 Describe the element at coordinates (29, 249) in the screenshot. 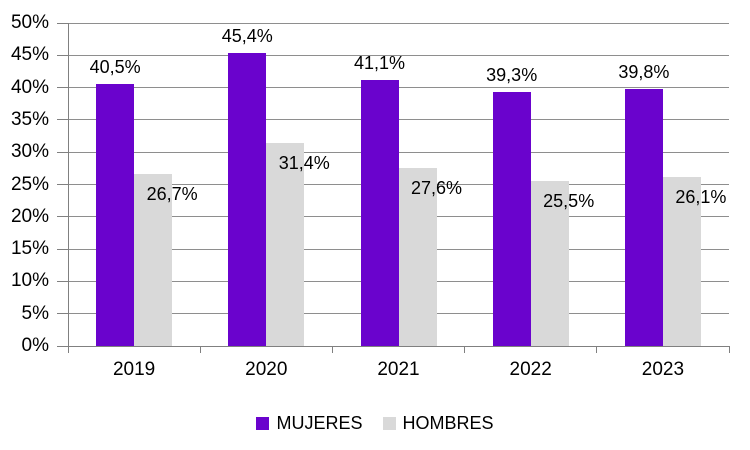

I see `y-axis-tick-label: 15%` at that location.